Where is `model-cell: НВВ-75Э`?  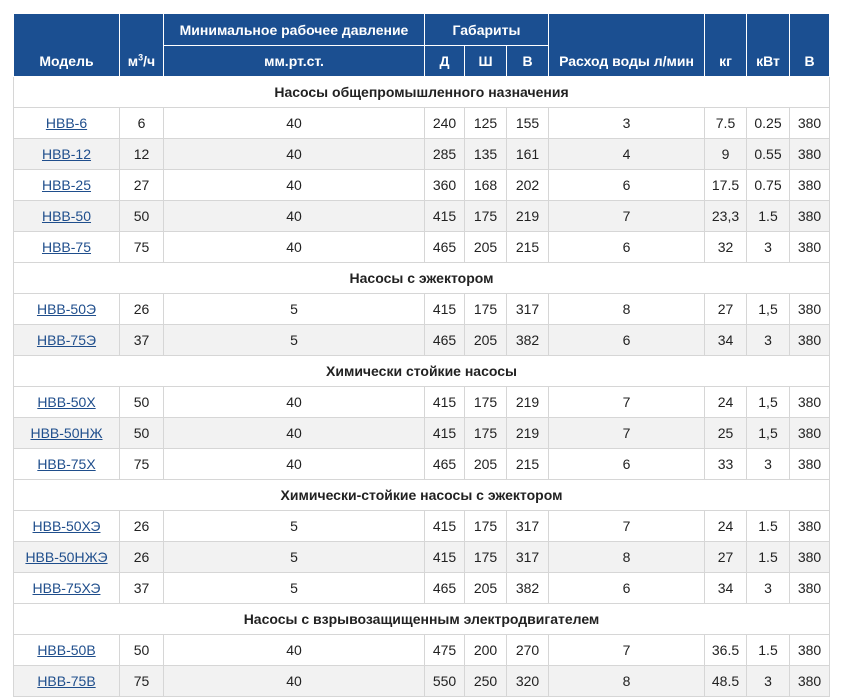 model-cell: НВВ-75Э is located at coordinates (66, 340).